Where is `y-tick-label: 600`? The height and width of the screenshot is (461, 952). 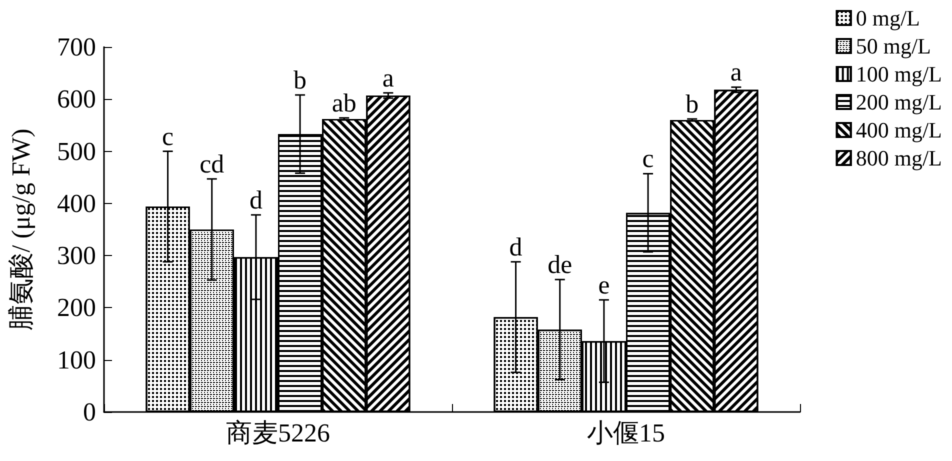
y-tick-label: 600 is located at coordinates (76, 99).